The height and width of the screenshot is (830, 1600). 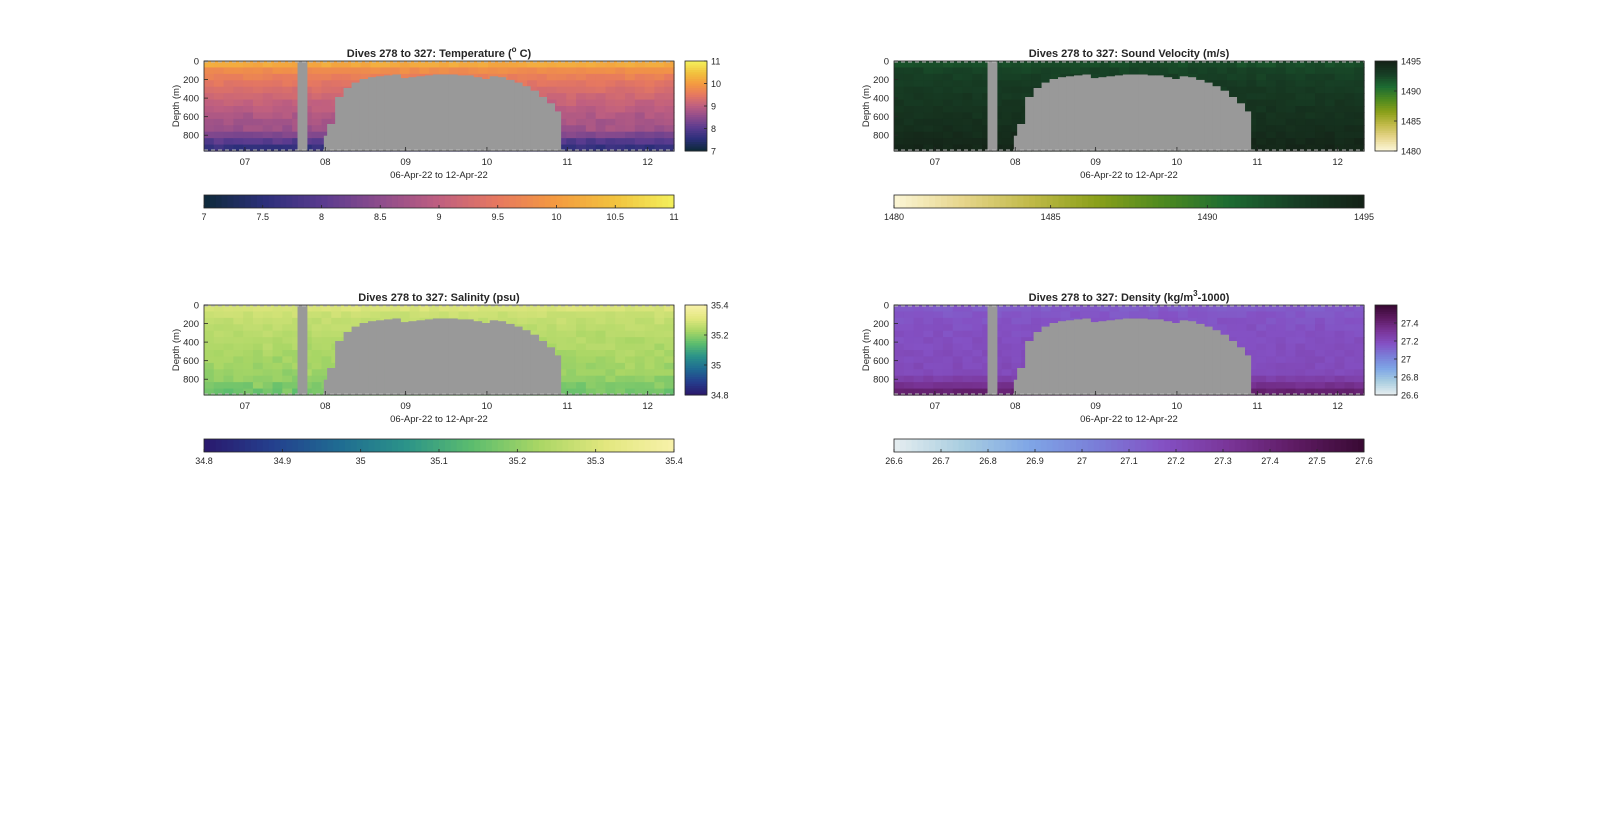 I want to click on y-tick-label: 200, so click(x=191, y=80).